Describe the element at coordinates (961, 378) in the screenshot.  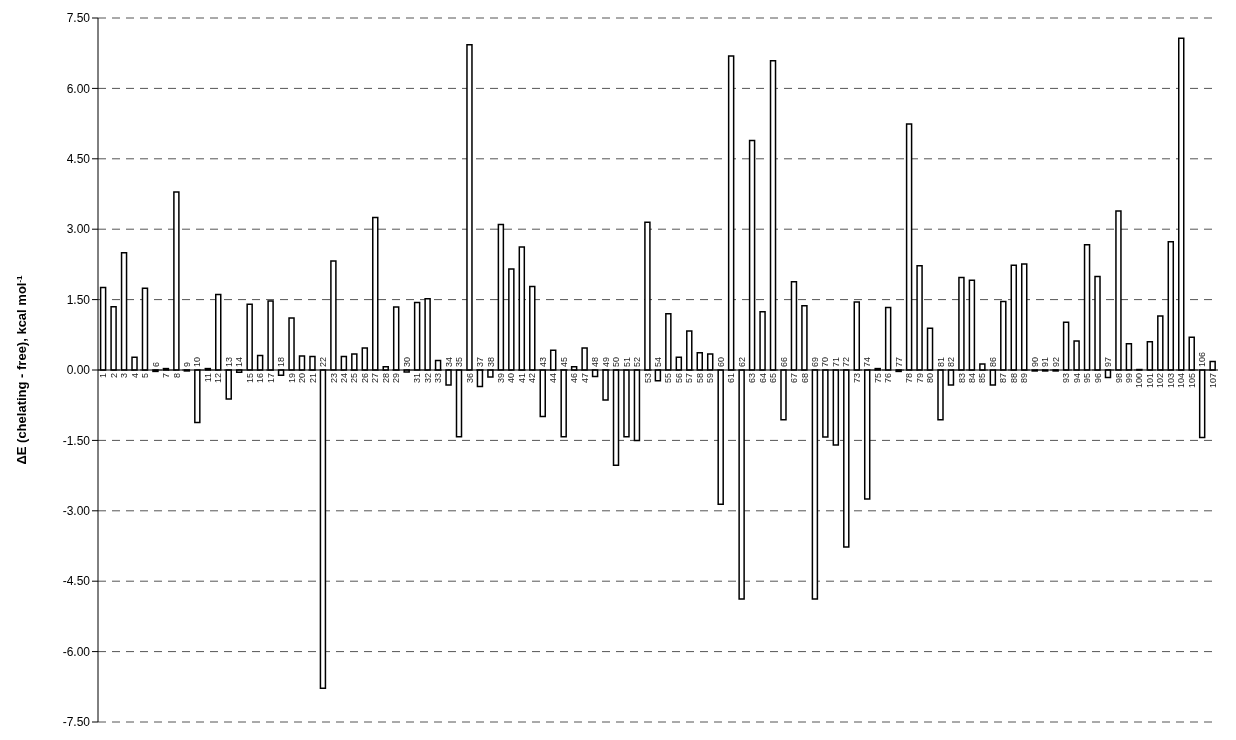
I see `x-tick-label: 83` at that location.